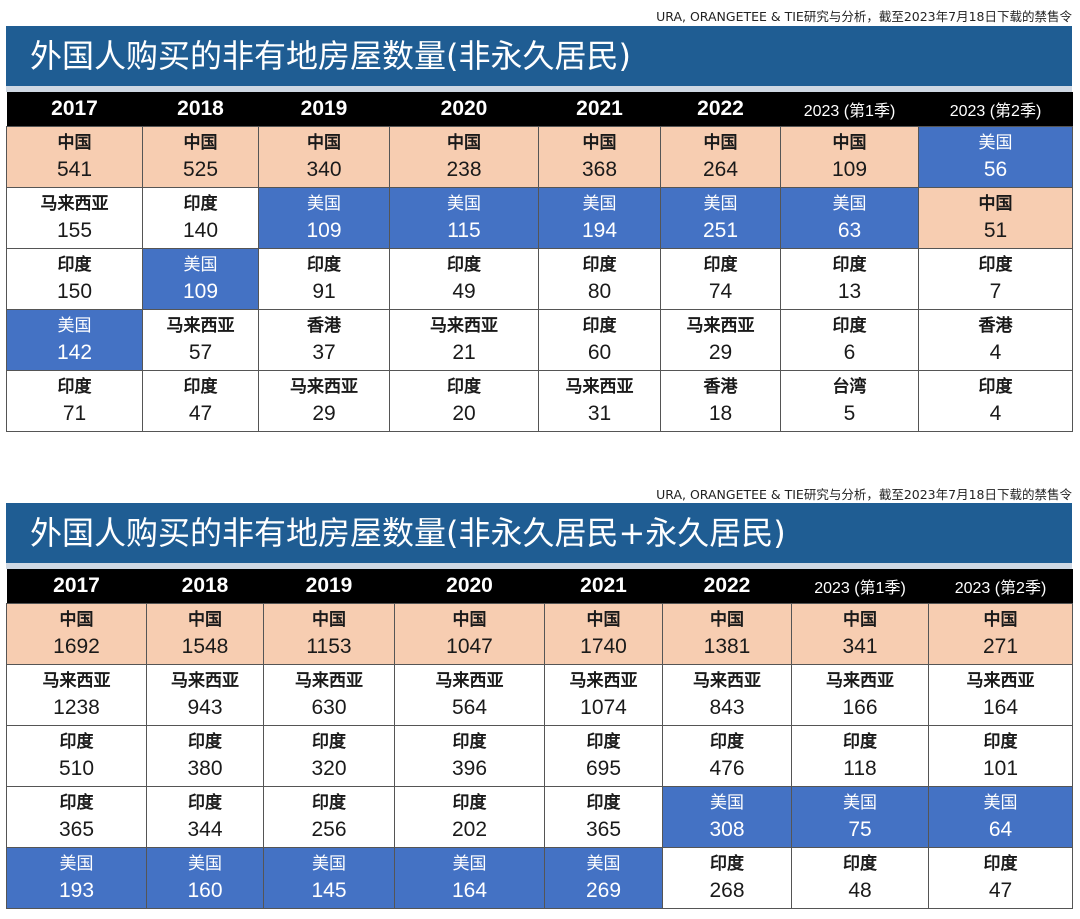  What do you see at coordinates (727, 829) in the screenshot?
I see `cell-value: 308` at bounding box center [727, 829].